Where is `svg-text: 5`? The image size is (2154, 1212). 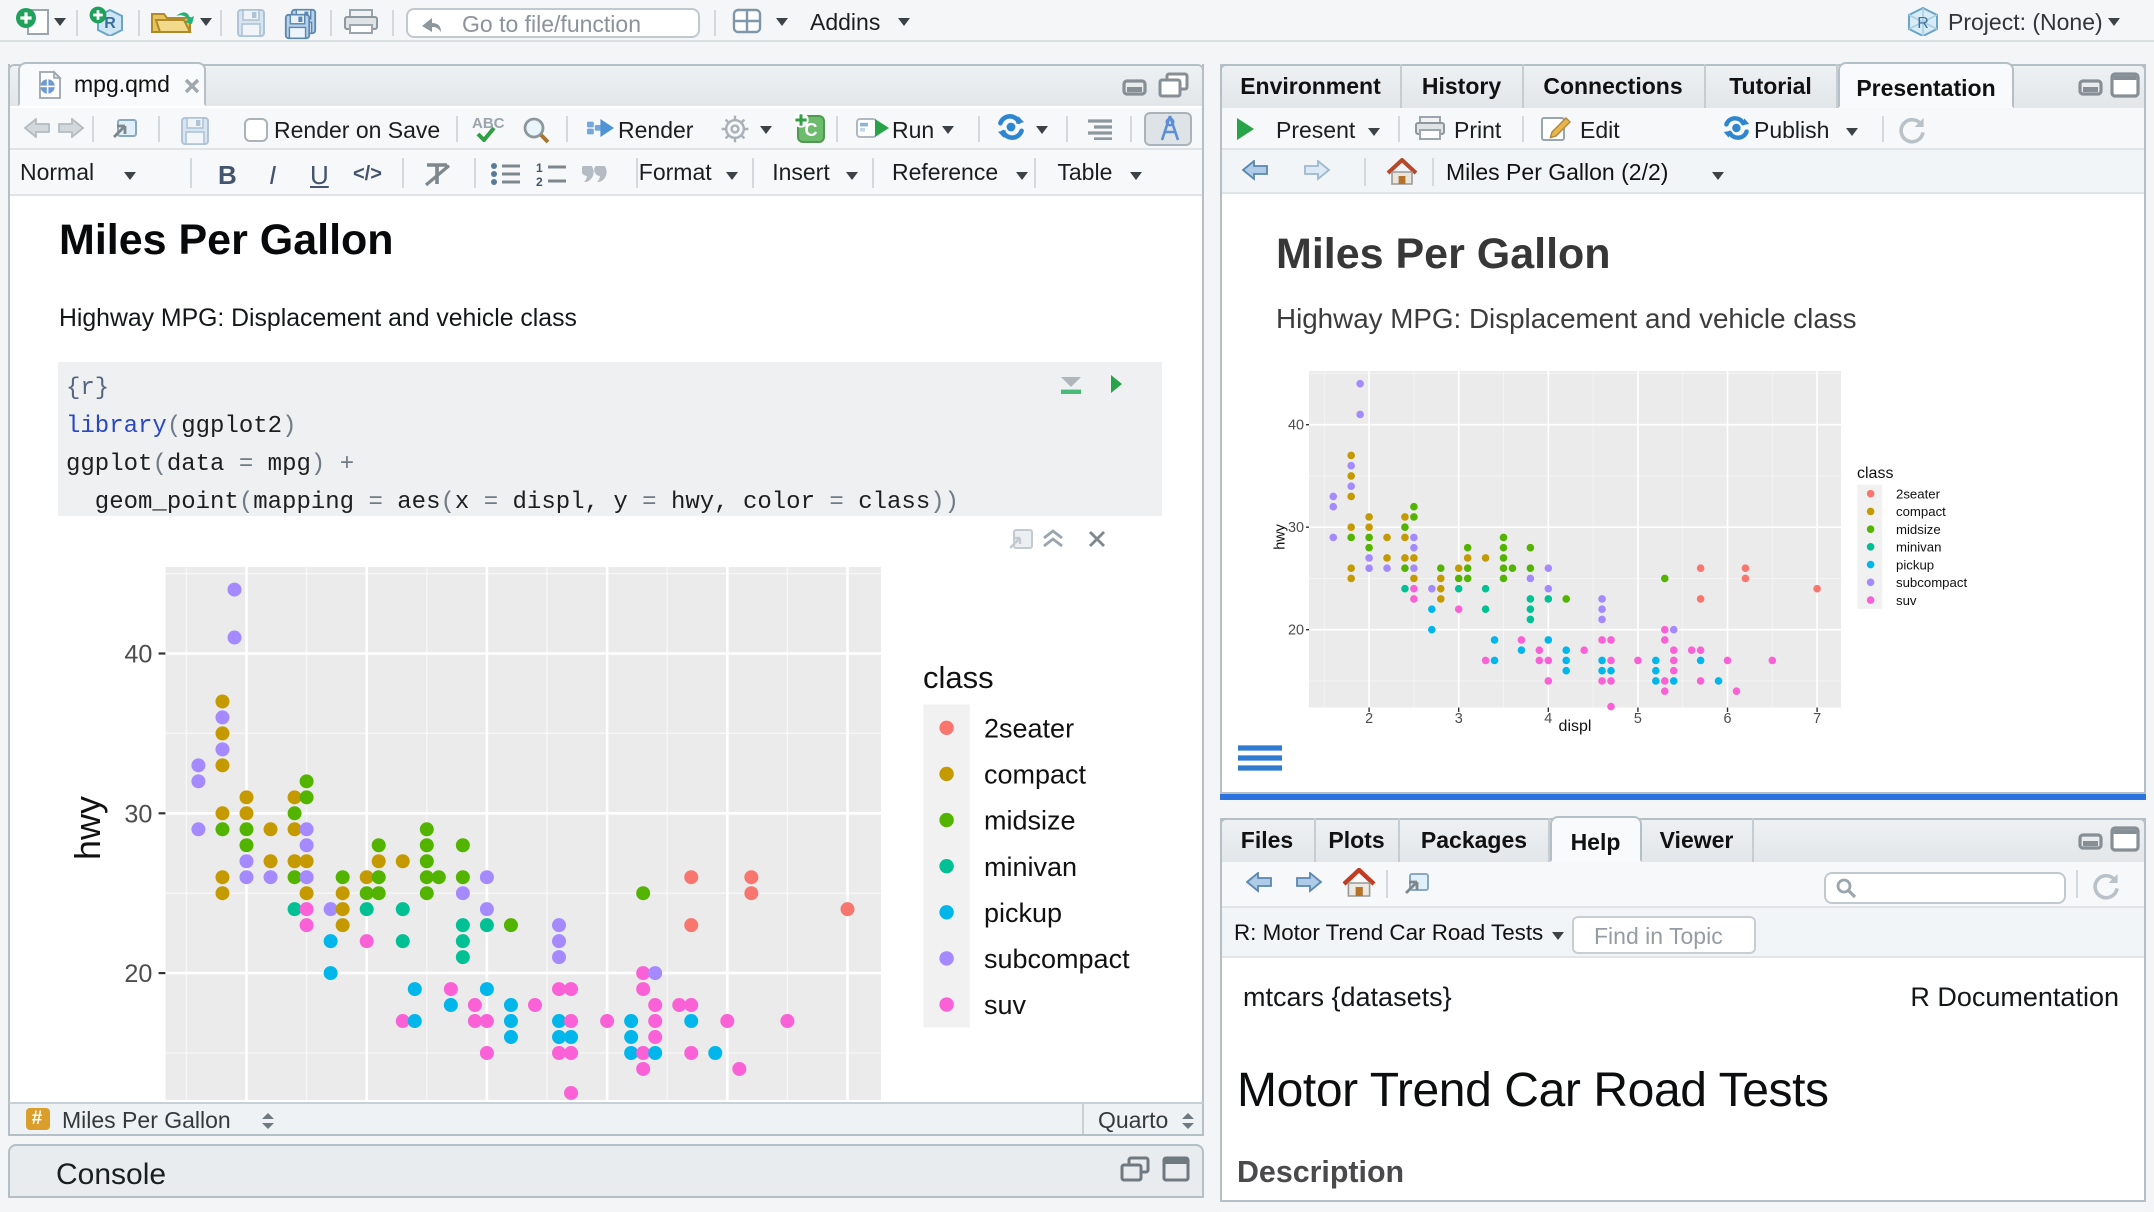 svg-text: 5 is located at coordinates (1638, 719).